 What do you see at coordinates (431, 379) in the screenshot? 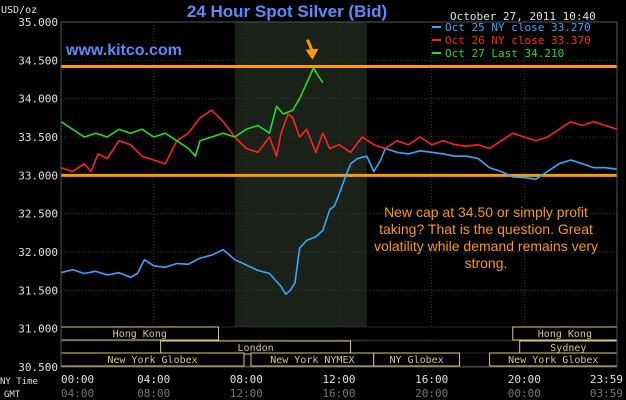
I see `x-tick-label-ny: 16:00` at bounding box center [431, 379].